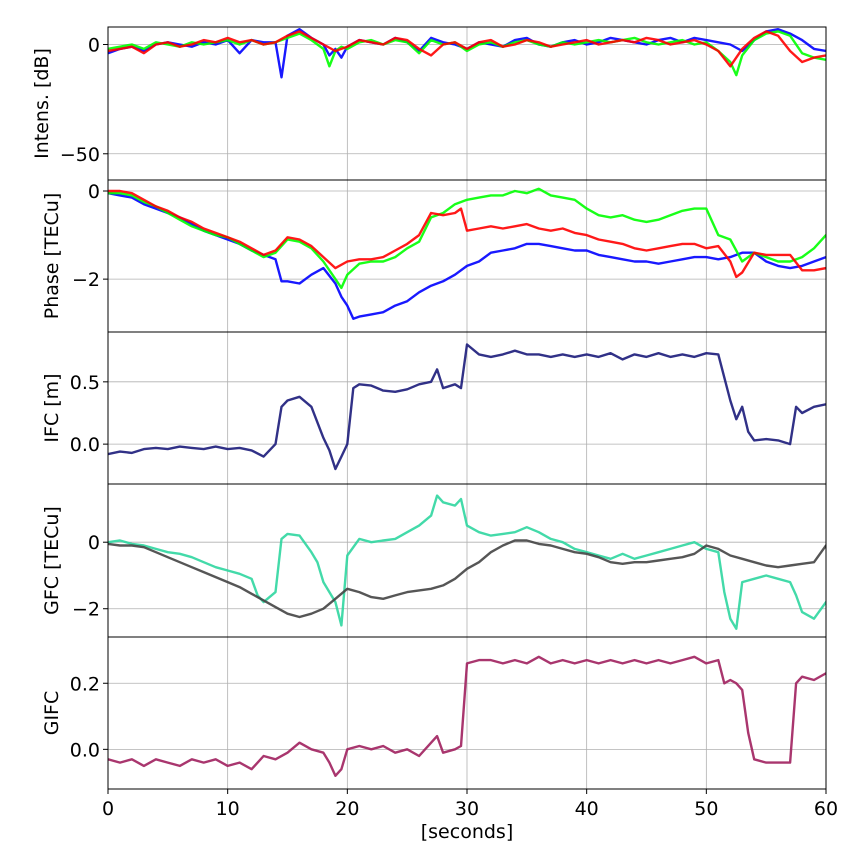  What do you see at coordinates (85, 383) in the screenshot?
I see `y-tick-label: 0.5` at bounding box center [85, 383].